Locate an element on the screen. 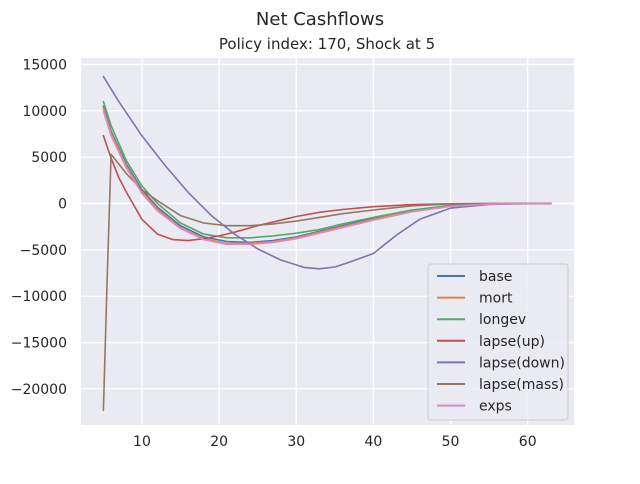 The height and width of the screenshot is (484, 640). x-tick-label: 30 is located at coordinates (296, 442).